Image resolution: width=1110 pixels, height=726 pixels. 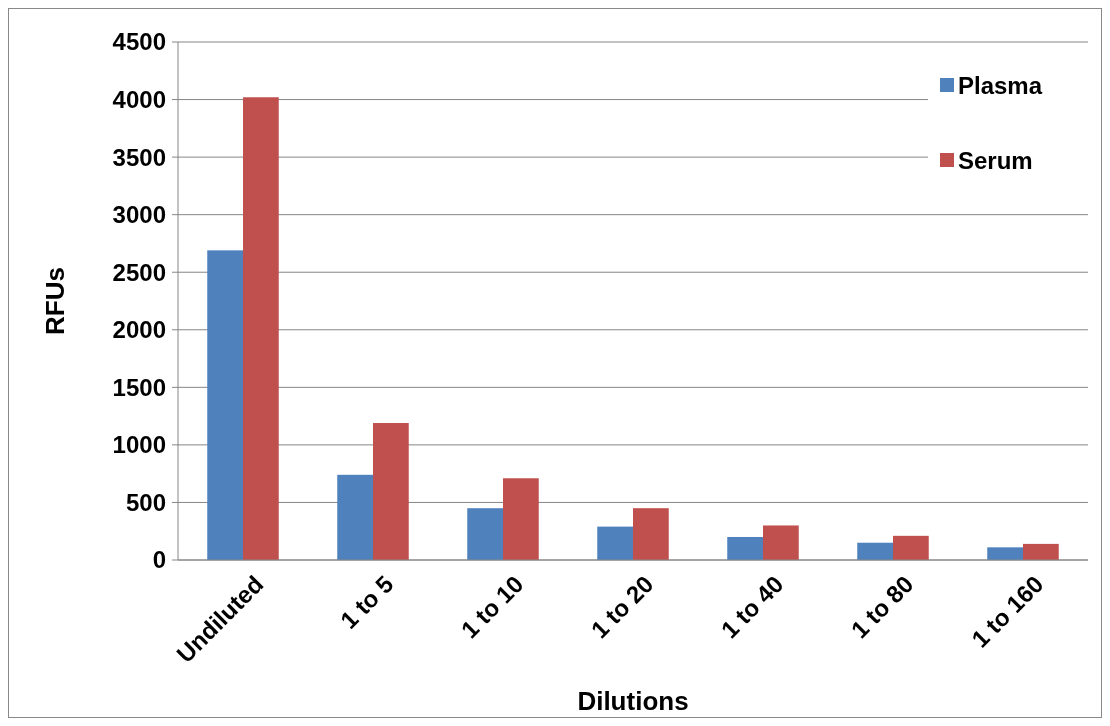 What do you see at coordinates (139, 445) in the screenshot?
I see `y-tick-label: 1000` at bounding box center [139, 445].